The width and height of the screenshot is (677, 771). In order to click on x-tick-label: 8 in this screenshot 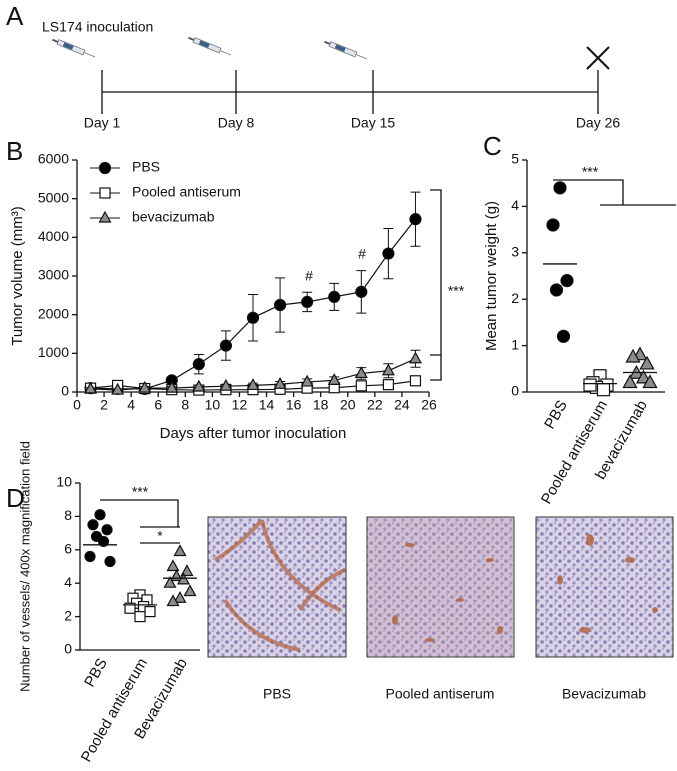, I will do `click(185, 405)`.